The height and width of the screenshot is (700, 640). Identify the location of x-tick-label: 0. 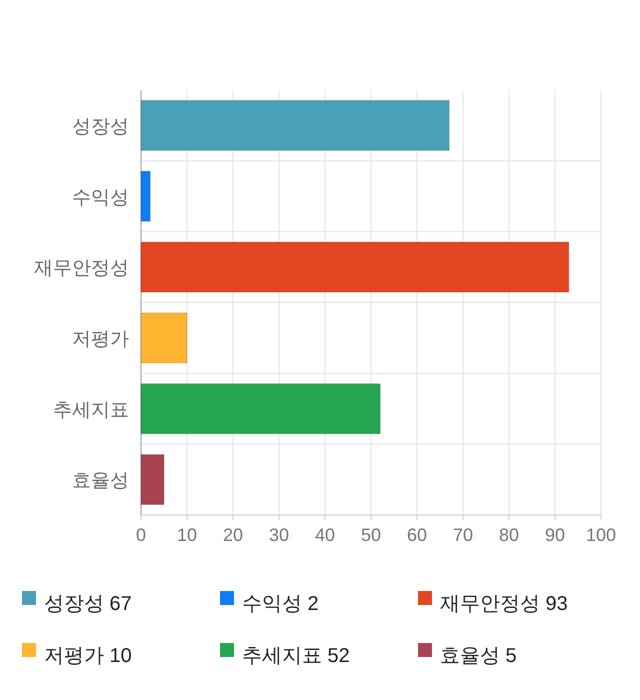
(141, 535).